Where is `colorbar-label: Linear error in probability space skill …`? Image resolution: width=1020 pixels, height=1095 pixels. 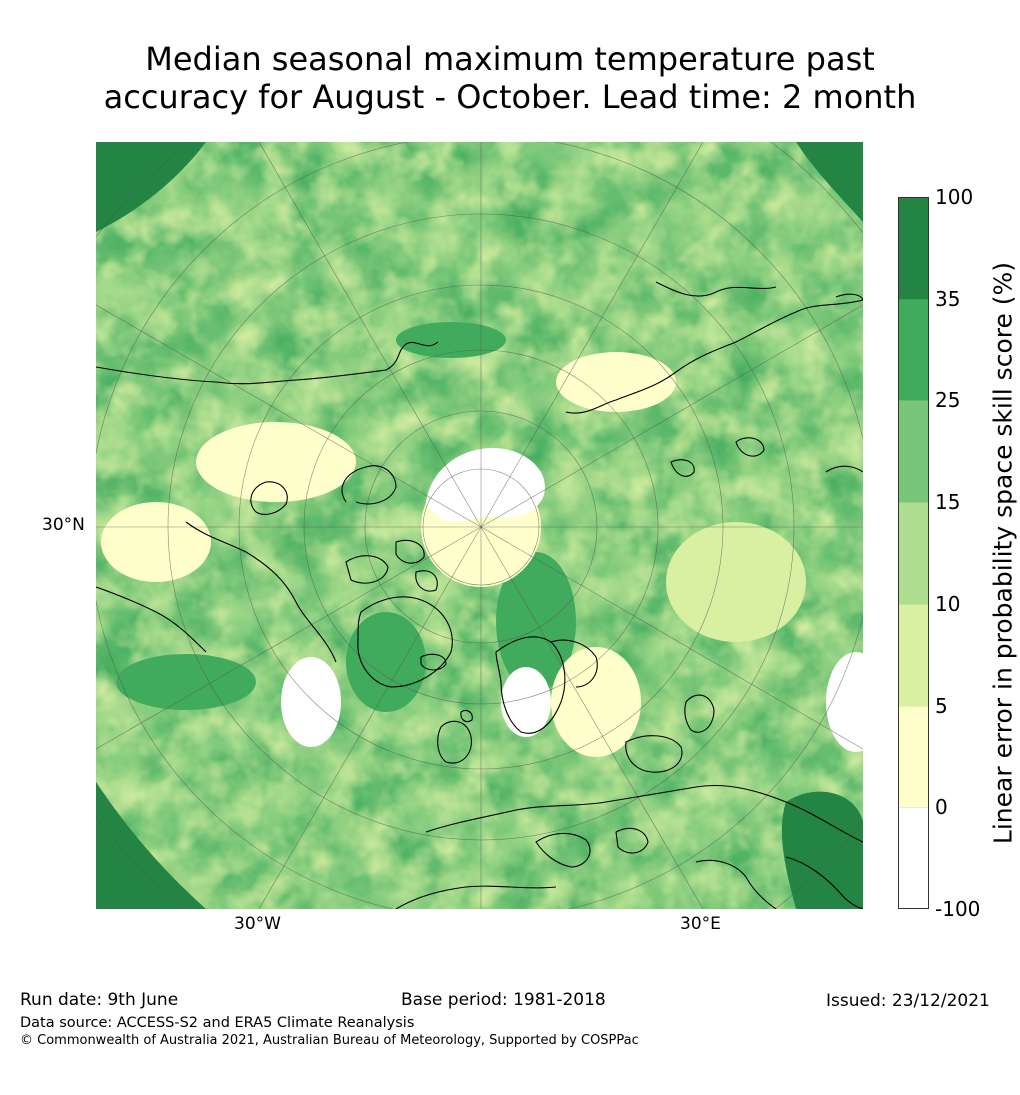
colorbar-label: Linear error in probability space skill … is located at coordinates (1003, 553).